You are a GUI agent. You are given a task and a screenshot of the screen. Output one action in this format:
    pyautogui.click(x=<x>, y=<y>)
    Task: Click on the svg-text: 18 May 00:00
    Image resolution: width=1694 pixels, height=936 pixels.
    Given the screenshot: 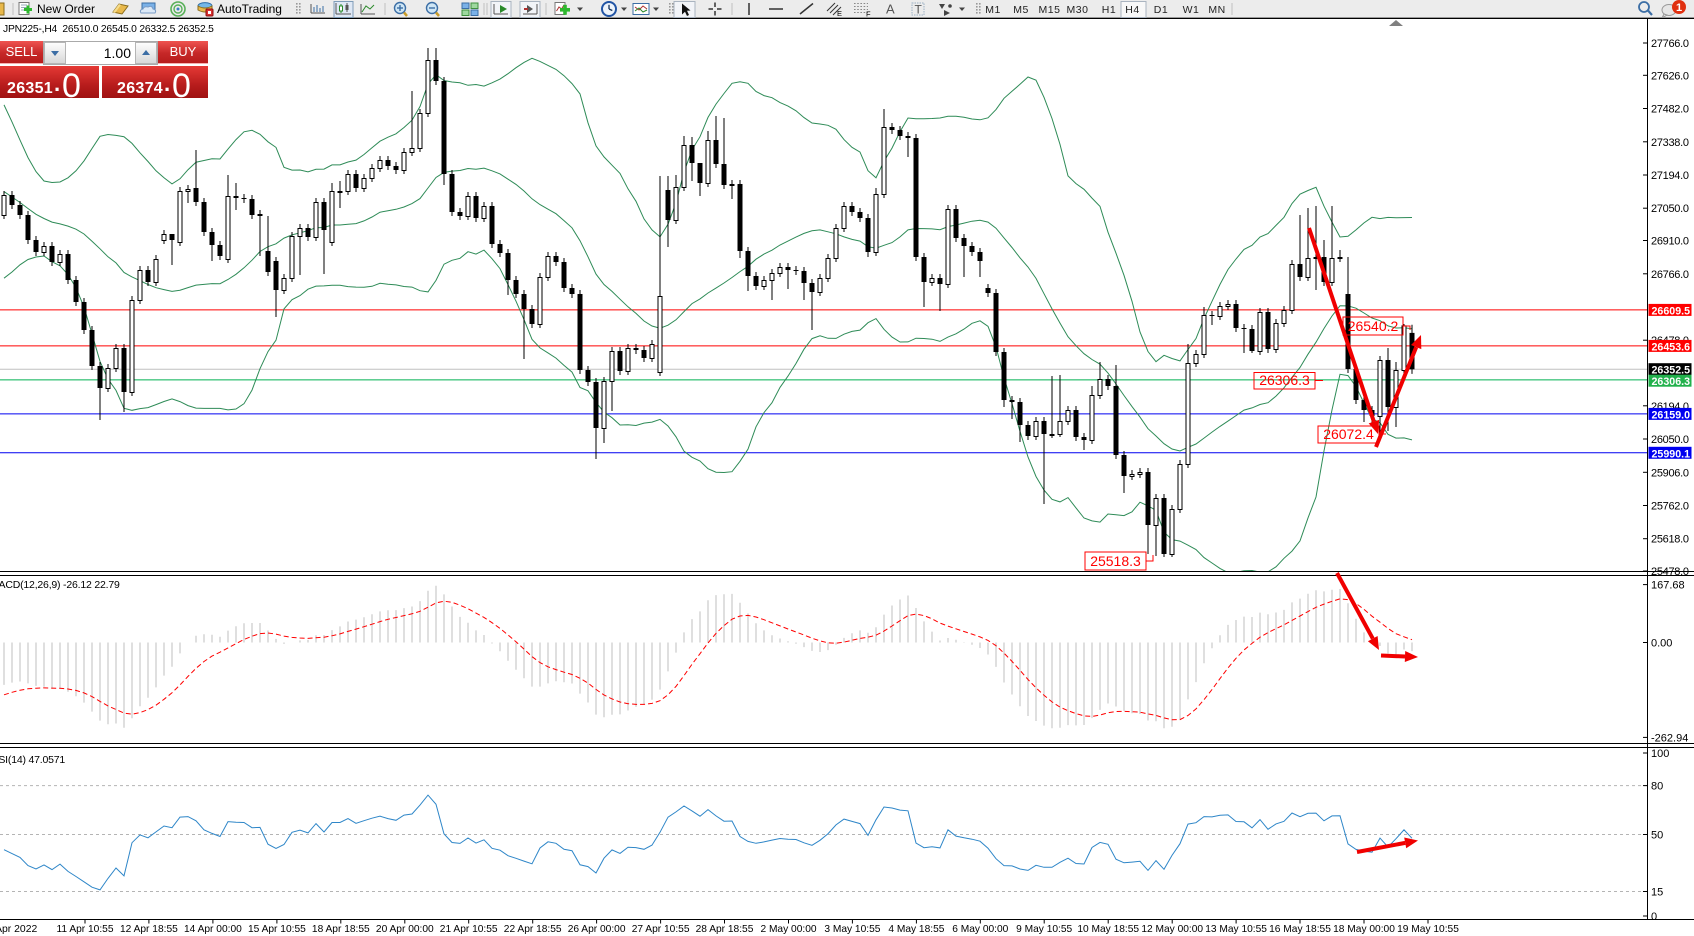 What is the action you would take?
    pyautogui.click(x=1364, y=929)
    